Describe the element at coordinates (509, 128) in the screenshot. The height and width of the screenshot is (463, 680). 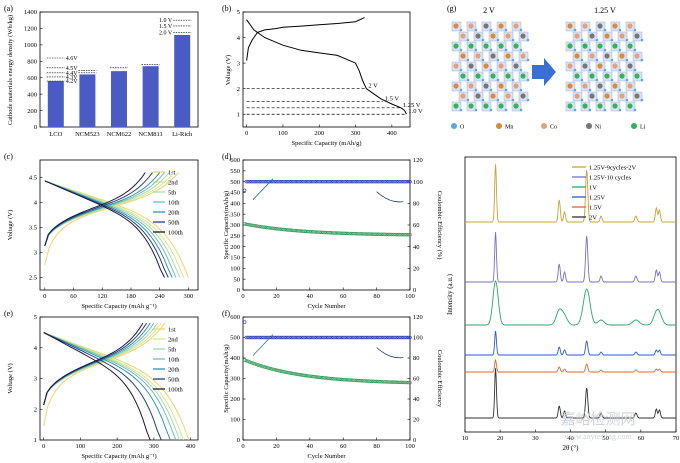
I see `panel-g-legend-label: Mn` at that location.